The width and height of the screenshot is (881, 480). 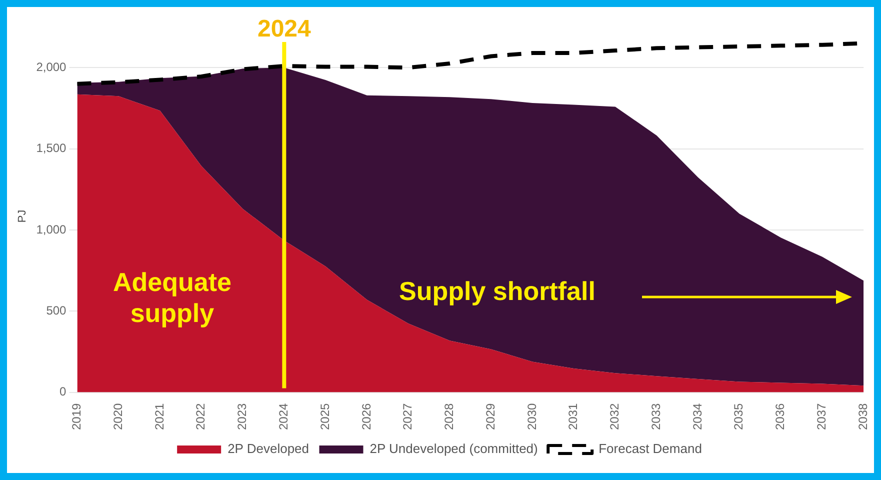 What do you see at coordinates (615, 416) in the screenshot?
I see `x-tick-label: 2032` at bounding box center [615, 416].